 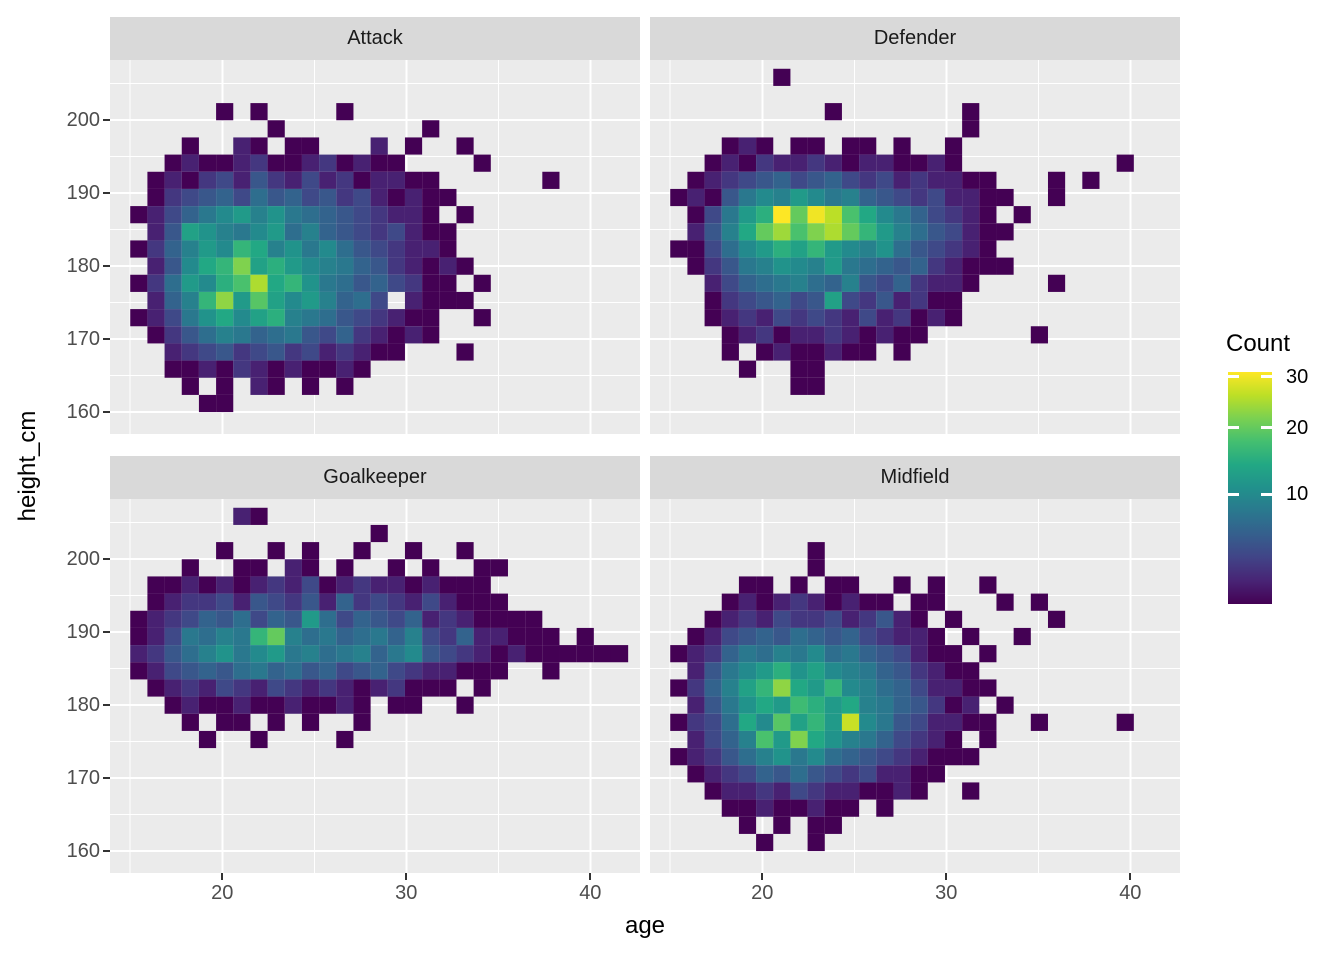 I want to click on legend-colorbar, so click(x=1250, y=488).